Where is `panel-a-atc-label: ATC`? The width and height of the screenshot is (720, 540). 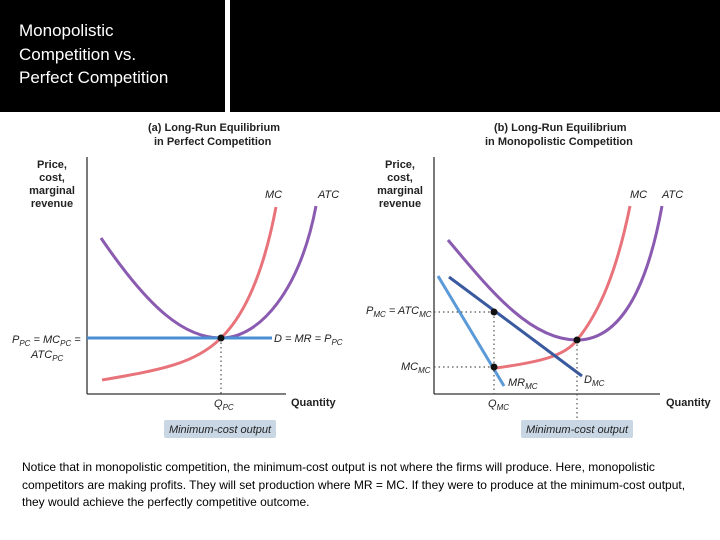
panel-a-atc-label: ATC is located at coordinates (328, 195).